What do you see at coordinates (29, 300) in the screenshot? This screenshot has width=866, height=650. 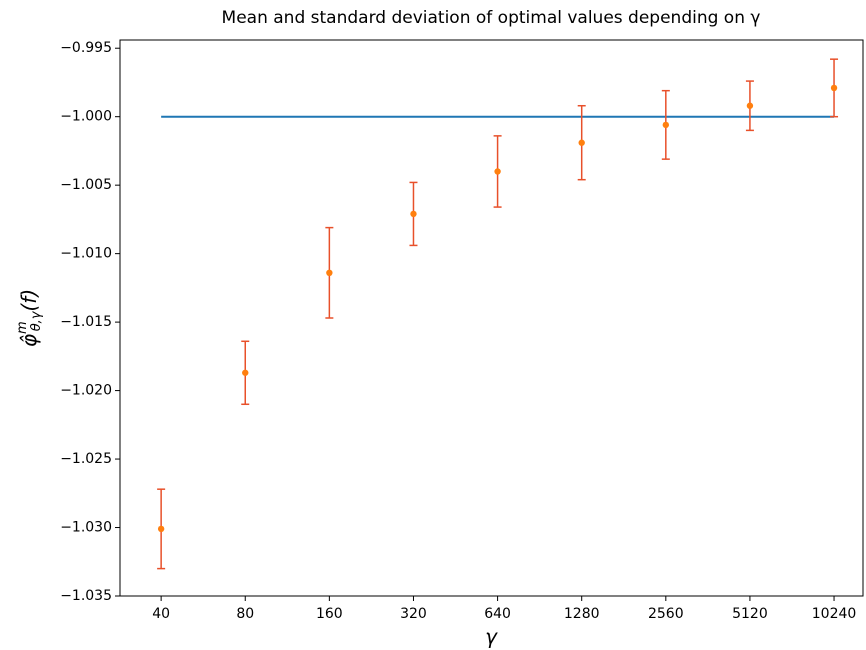 I see `y-label-arg: (f)` at bounding box center [29, 300].